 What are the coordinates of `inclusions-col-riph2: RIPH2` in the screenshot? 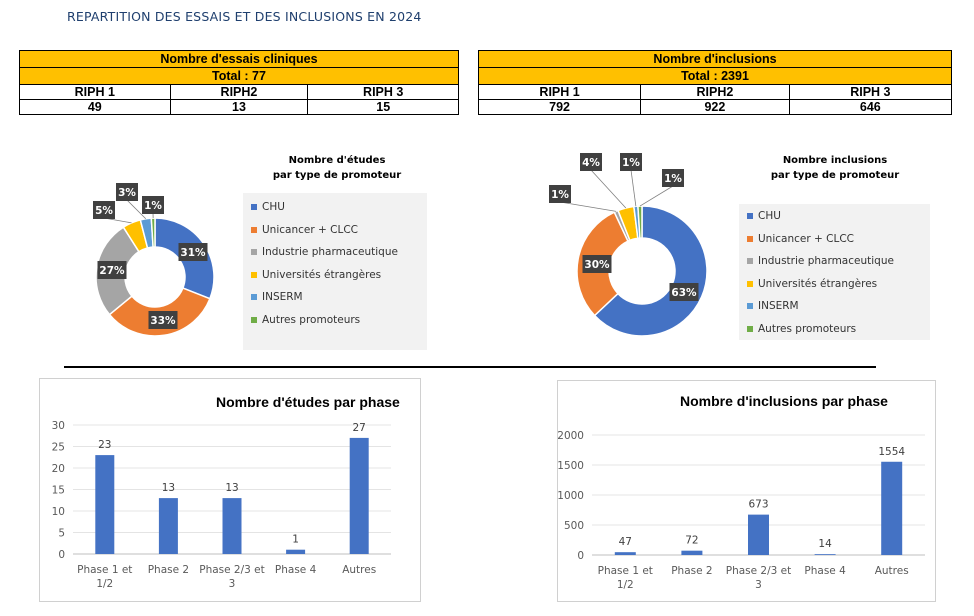 It's located at (715, 92).